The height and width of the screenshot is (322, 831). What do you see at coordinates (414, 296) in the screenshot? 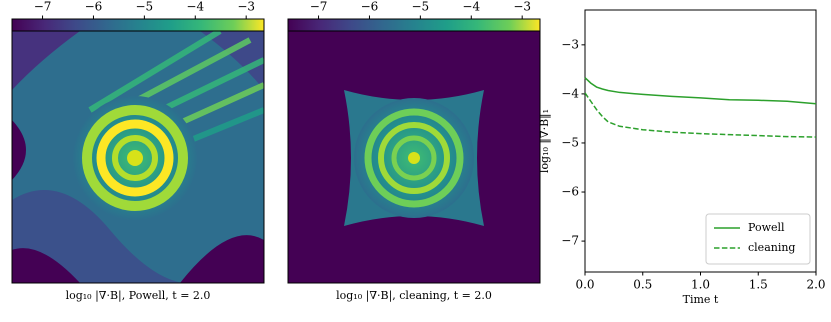
I see `heatmap-caption: log₁₀ |∇·B|, cleaning, t = 2.0` at bounding box center [414, 296].